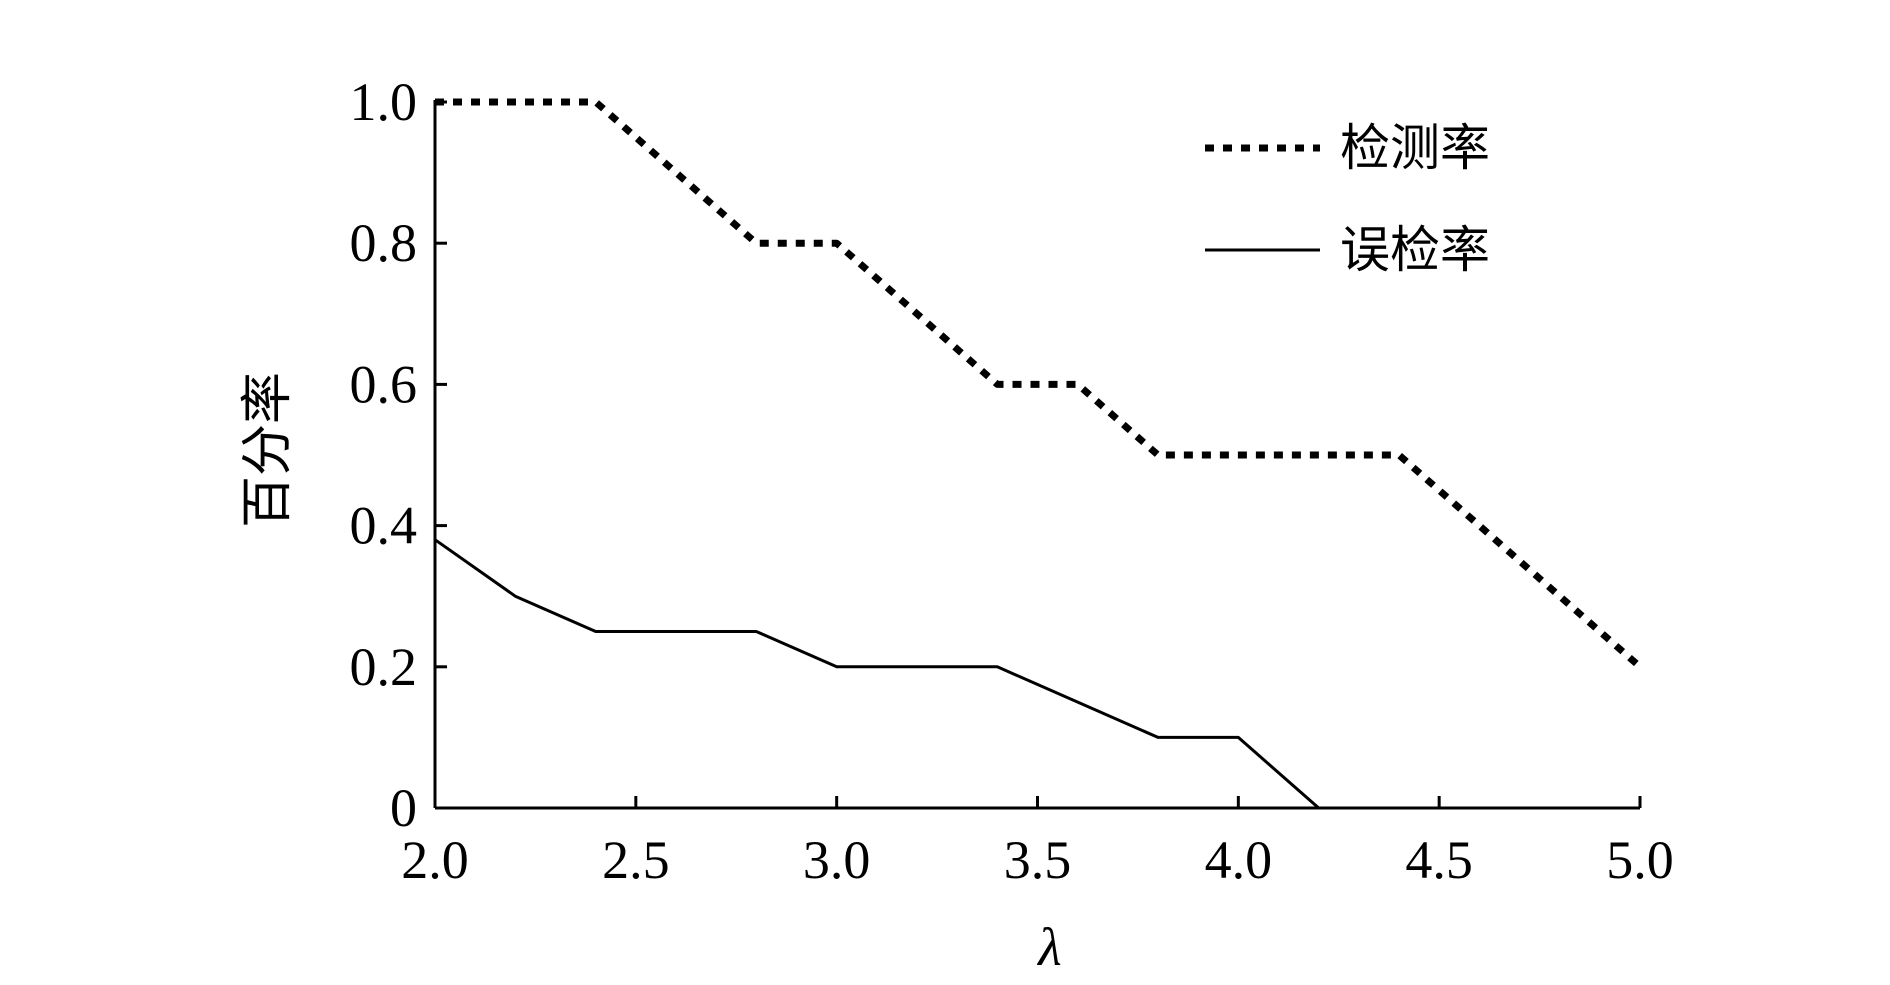 The width and height of the screenshot is (1890, 985). I want to click on y-tick-label: 0.4, so click(384, 526).